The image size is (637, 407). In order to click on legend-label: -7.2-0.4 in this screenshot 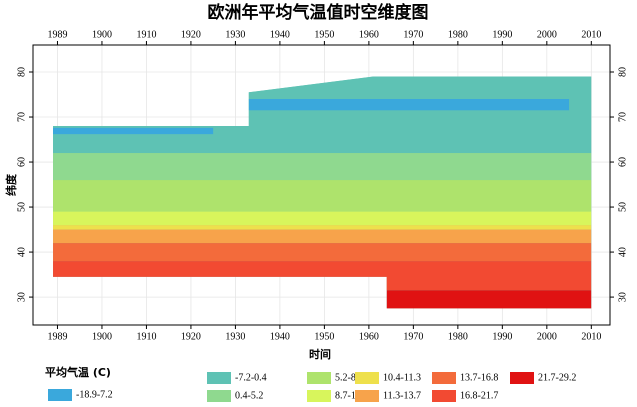, I will do `click(251, 377)`.